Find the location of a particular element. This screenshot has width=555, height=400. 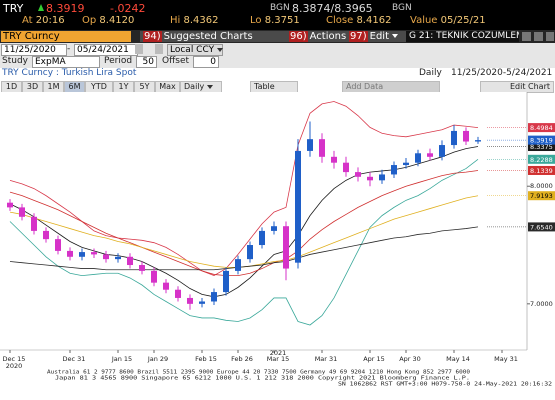

field: Op 8.4120 is located at coordinates (108, 20).